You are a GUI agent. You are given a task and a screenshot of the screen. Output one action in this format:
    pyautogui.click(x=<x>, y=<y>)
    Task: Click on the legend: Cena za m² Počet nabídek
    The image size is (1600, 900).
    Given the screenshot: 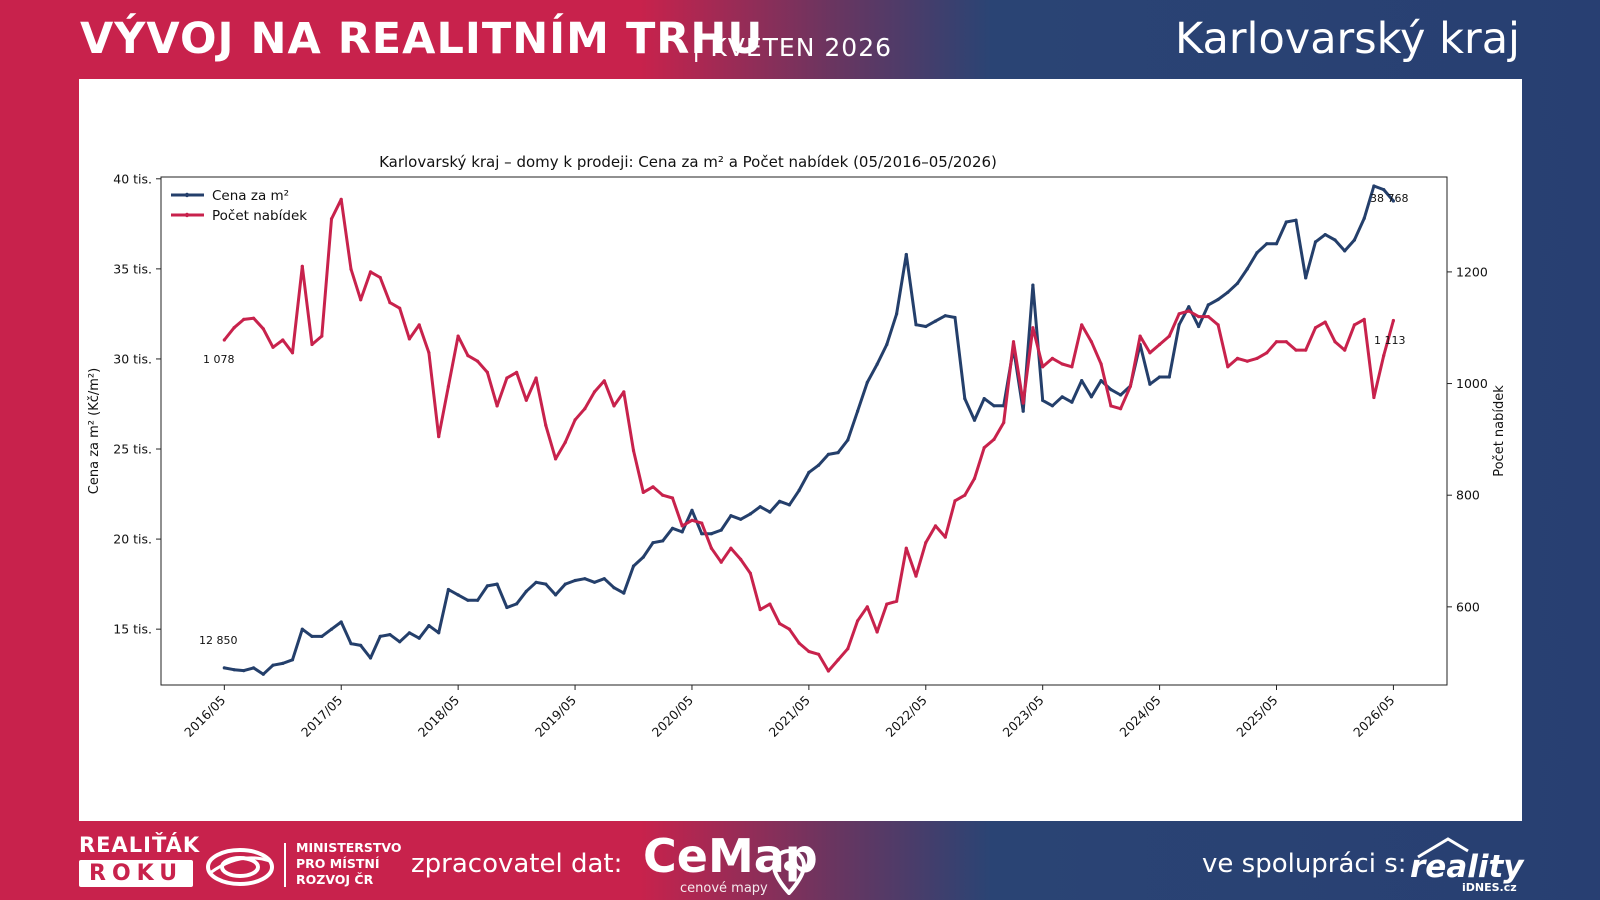 What is the action you would take?
    pyautogui.click(x=239, y=206)
    